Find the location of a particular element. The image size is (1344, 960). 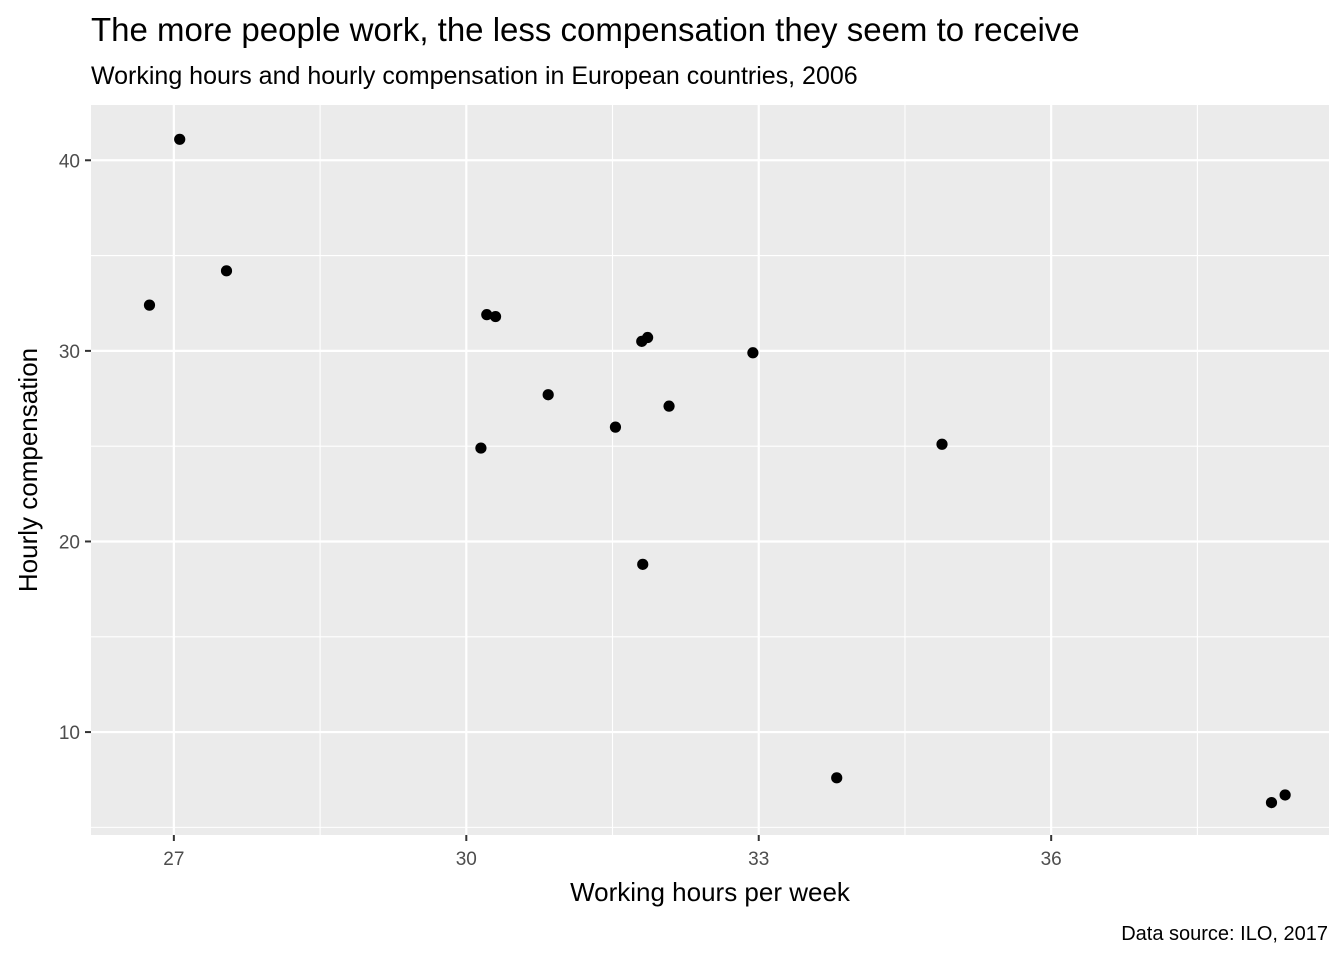

x-tick-label: 30 is located at coordinates (466, 859).